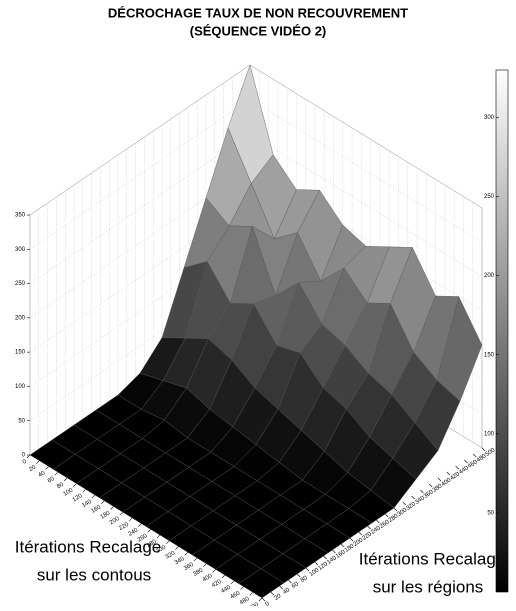  I want to click on z-tick-label: 300, so click(20, 250).